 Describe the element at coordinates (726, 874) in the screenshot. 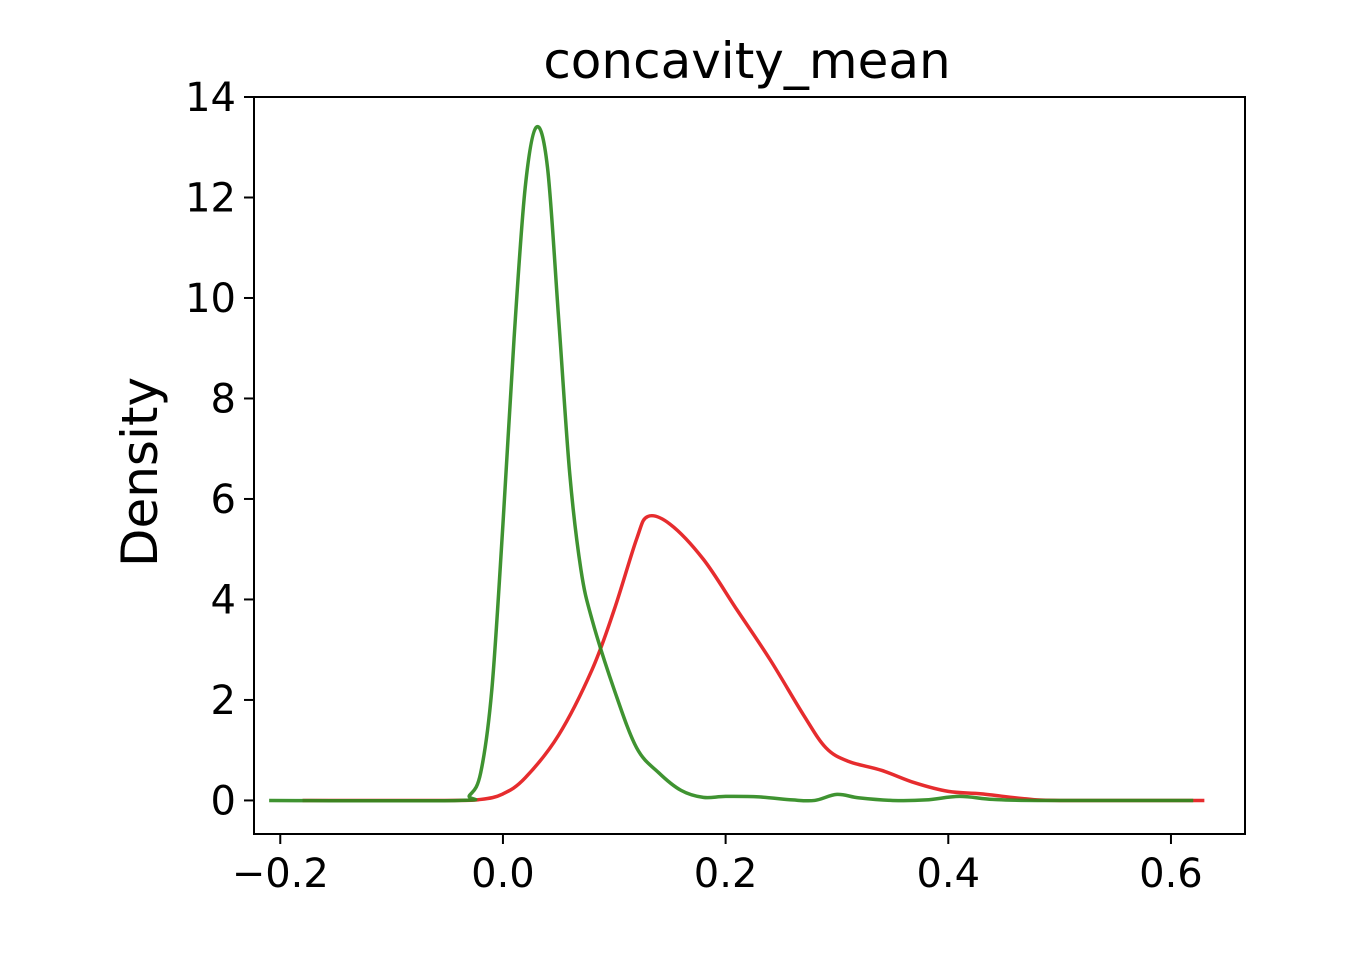

I see `x-tick-label: 0.2` at that location.